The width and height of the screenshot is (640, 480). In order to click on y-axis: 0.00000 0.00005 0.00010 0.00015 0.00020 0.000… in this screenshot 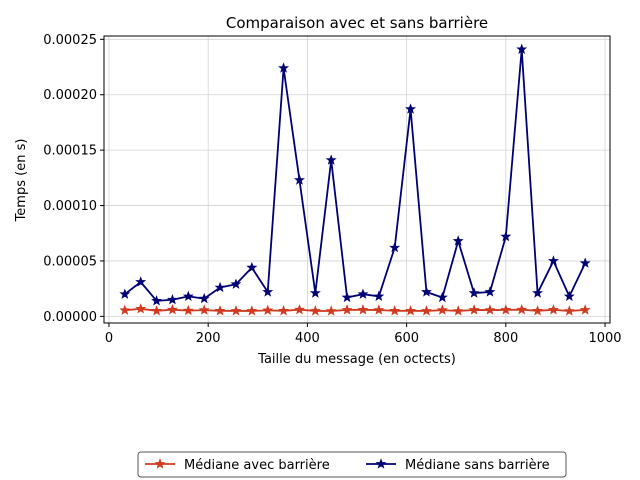, I will do `click(73, 179)`.